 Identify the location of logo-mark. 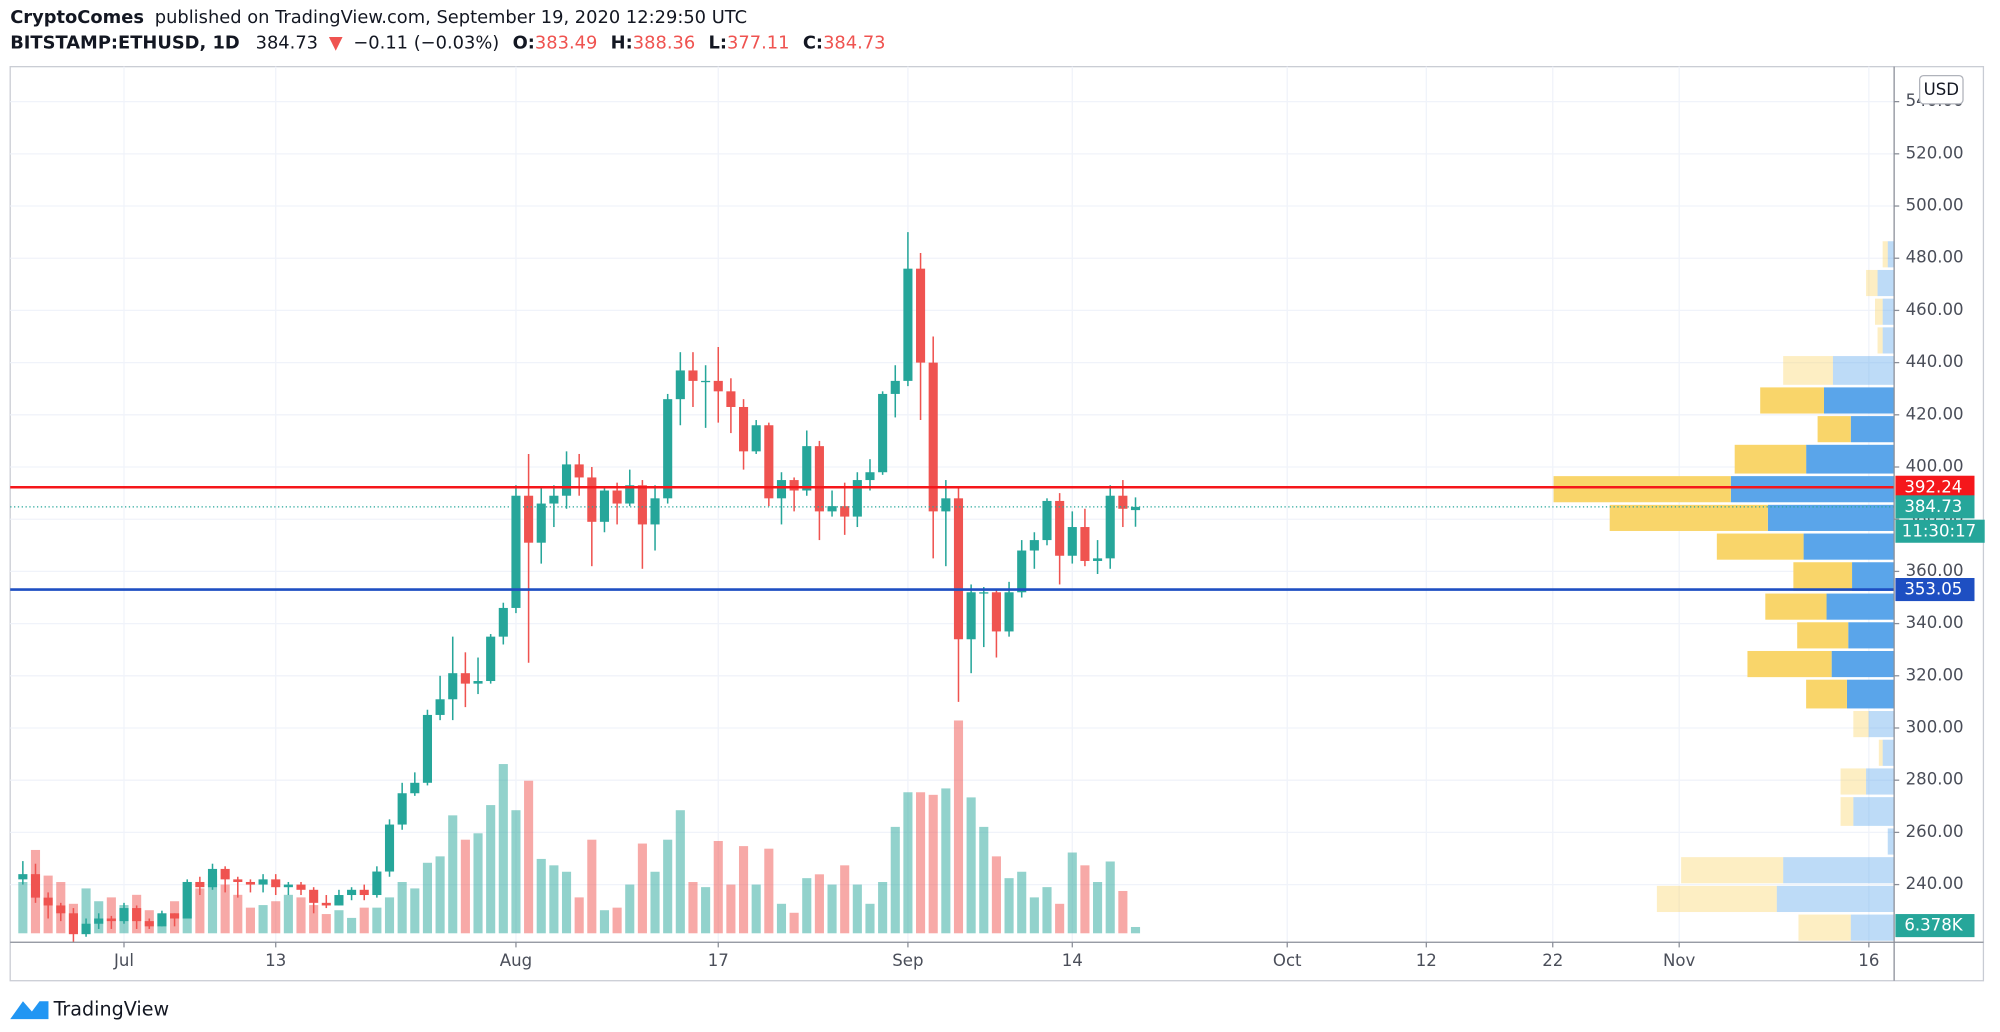
(29, 1010).